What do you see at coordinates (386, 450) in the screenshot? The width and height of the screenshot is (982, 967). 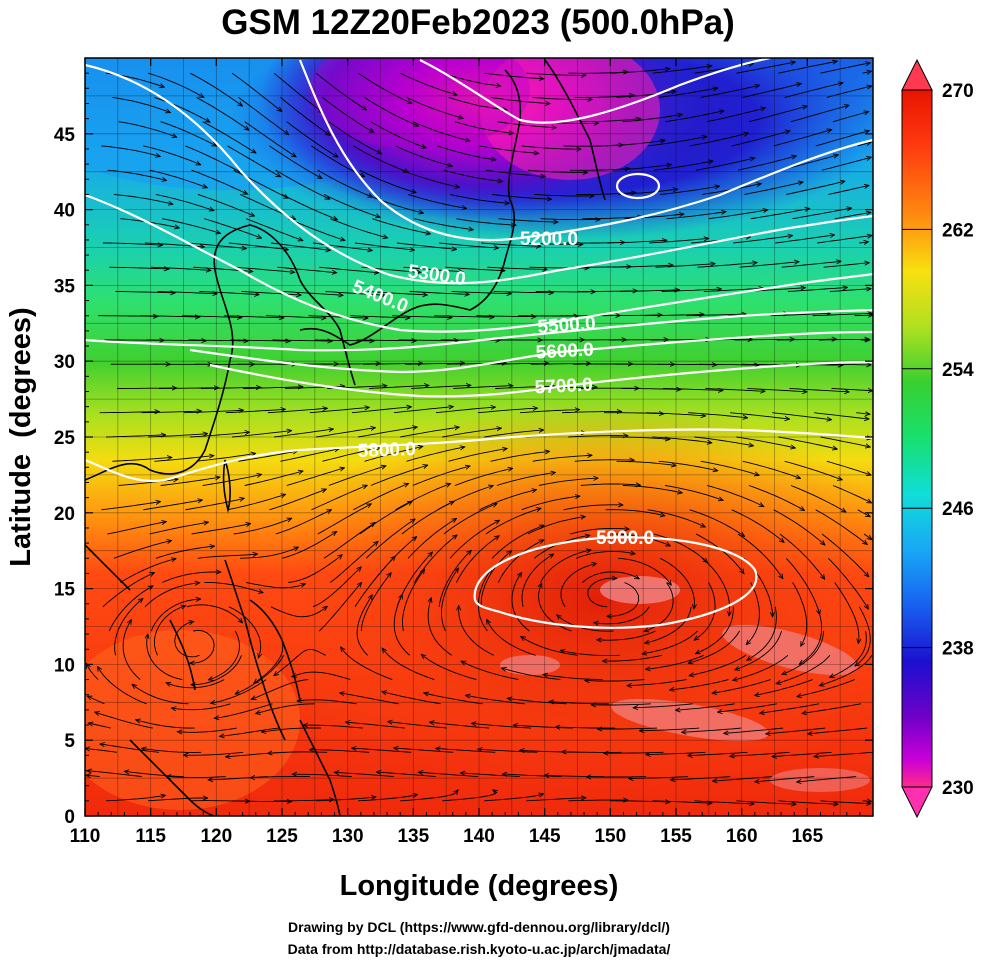 I see `contour-label: 5800.0` at bounding box center [386, 450].